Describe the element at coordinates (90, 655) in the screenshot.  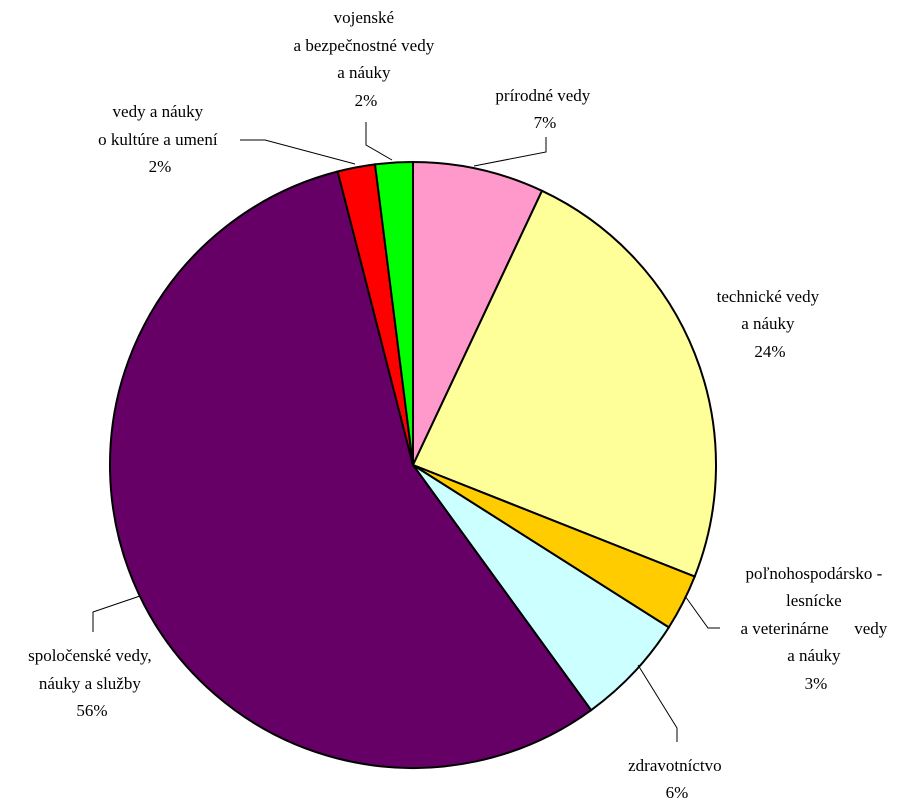
I see `label-spolocenske-name-1: spoločenské vedy,` at that location.